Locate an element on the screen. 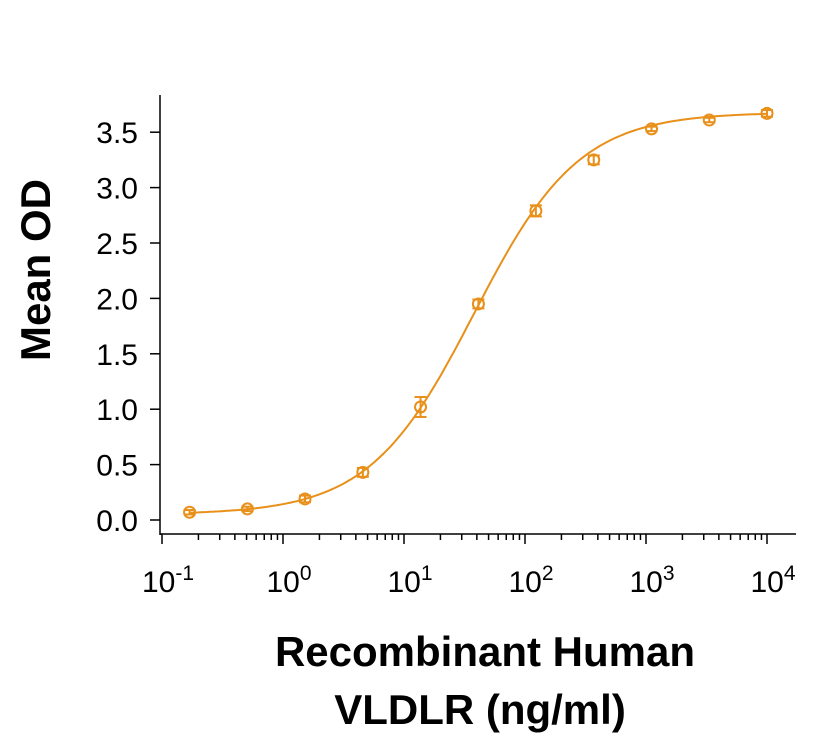 The height and width of the screenshot is (738, 836). x-tick-label: 10³ is located at coordinates (651, 580).